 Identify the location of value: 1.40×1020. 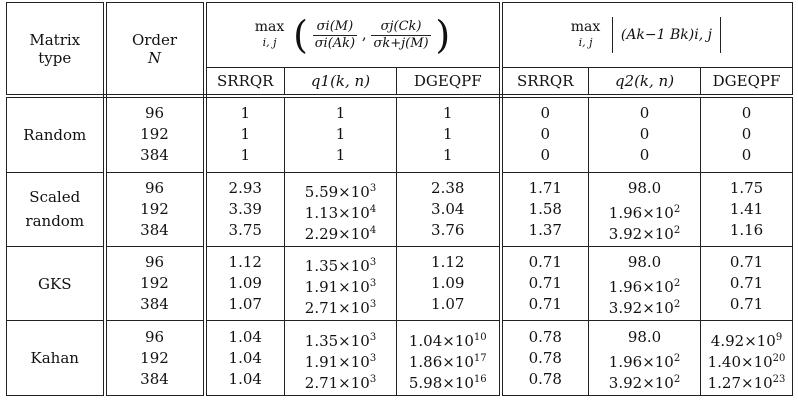
(746, 361).